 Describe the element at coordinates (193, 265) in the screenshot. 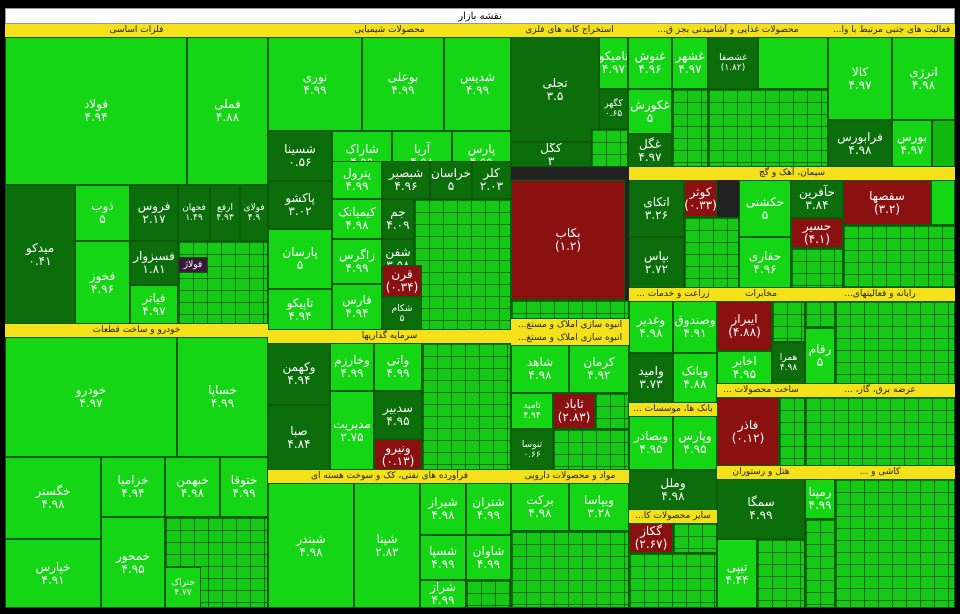

I see `tile-foolaj: فولاژ` at that location.